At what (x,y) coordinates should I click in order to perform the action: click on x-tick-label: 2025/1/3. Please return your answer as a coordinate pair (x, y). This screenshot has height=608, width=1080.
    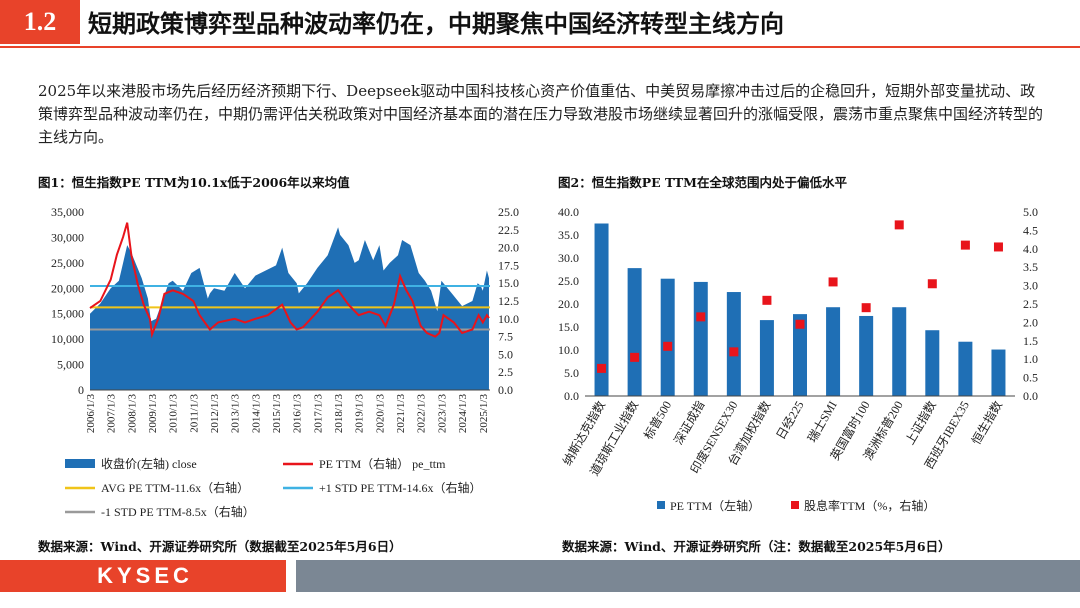
    Looking at the image, I should click on (484, 414).